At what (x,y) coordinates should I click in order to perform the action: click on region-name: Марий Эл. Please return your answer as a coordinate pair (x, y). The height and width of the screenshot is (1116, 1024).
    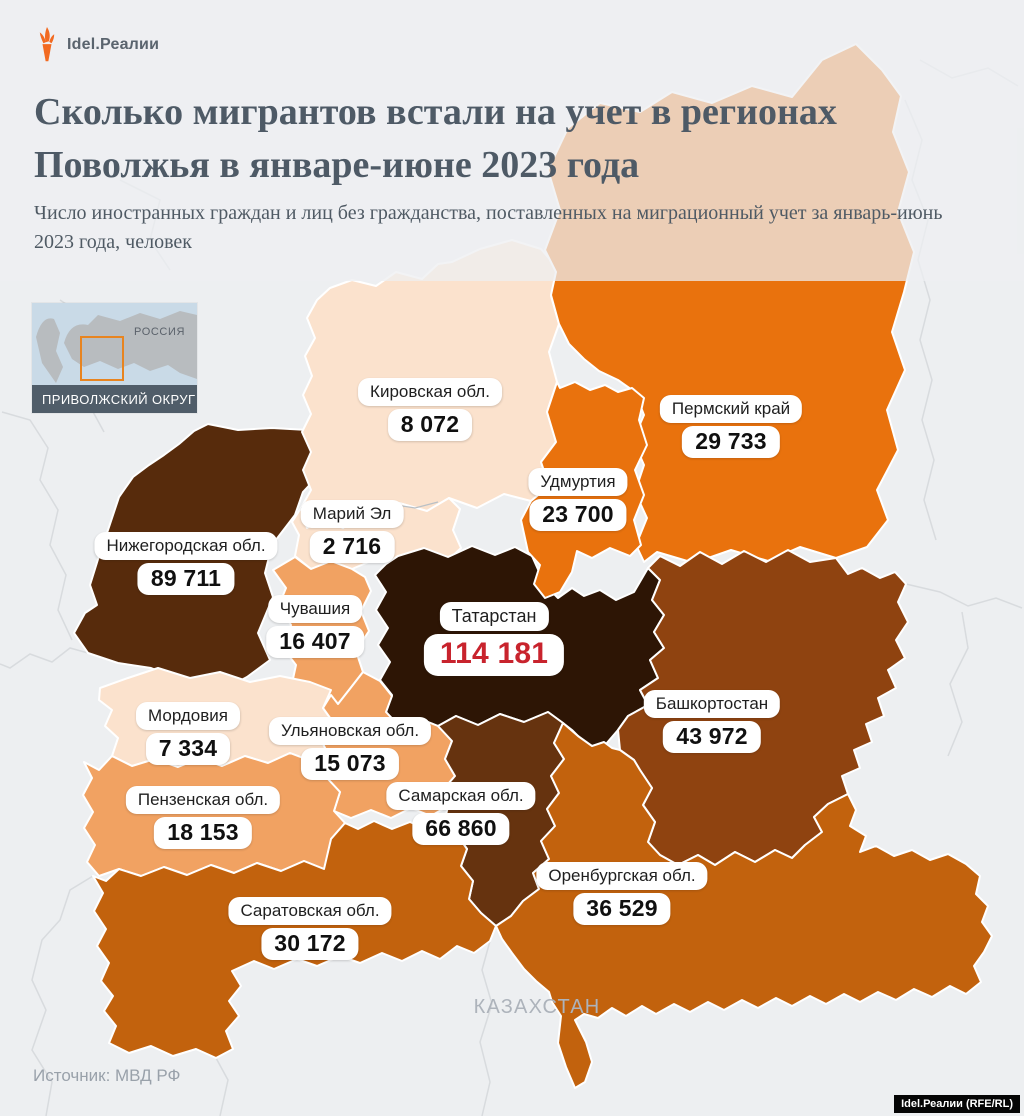
    Looking at the image, I should click on (352, 514).